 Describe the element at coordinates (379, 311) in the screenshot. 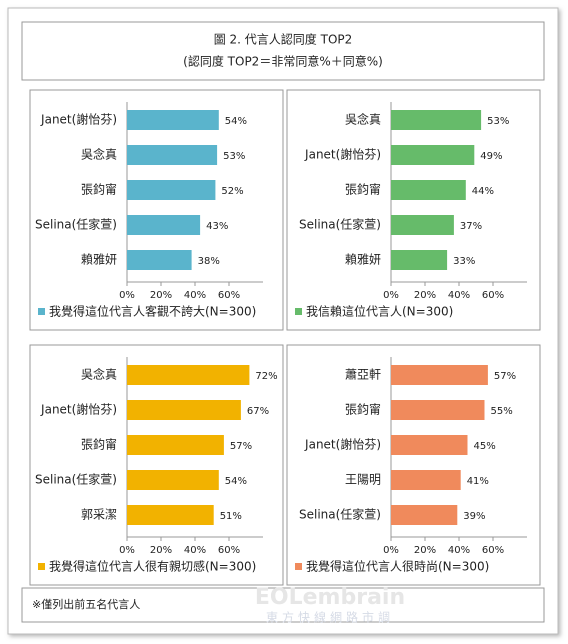

I see `legend-label: 我信賴這位代言人(N=300)` at that location.